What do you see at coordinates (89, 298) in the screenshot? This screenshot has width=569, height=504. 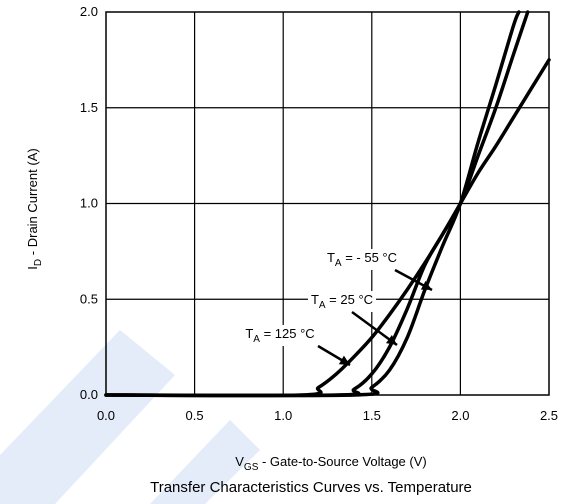 I see `y-tick-label: 0.5` at bounding box center [89, 298].